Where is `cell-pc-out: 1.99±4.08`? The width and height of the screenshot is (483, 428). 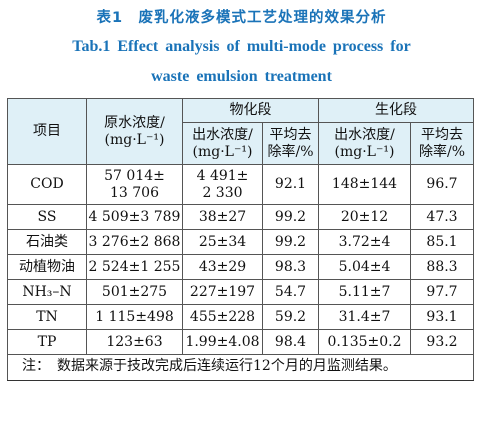 cell-pc-out: 1.99±4.08 is located at coordinates (222, 342).